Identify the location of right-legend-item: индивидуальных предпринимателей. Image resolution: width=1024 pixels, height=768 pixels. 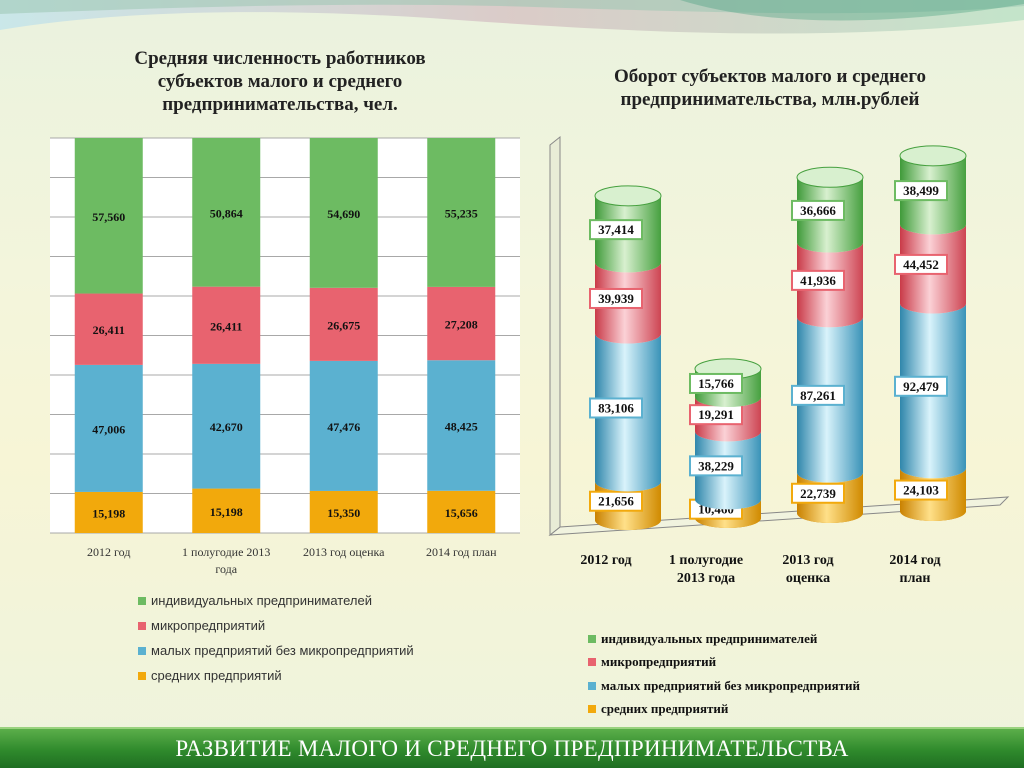
(724, 639).